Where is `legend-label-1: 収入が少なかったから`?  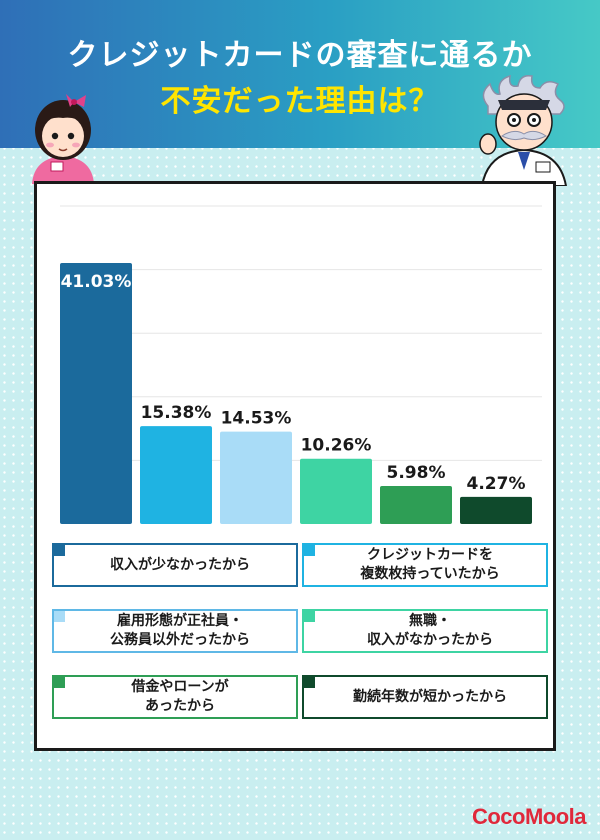 legend-label-1: 収入が少なかったから is located at coordinates (180, 564).